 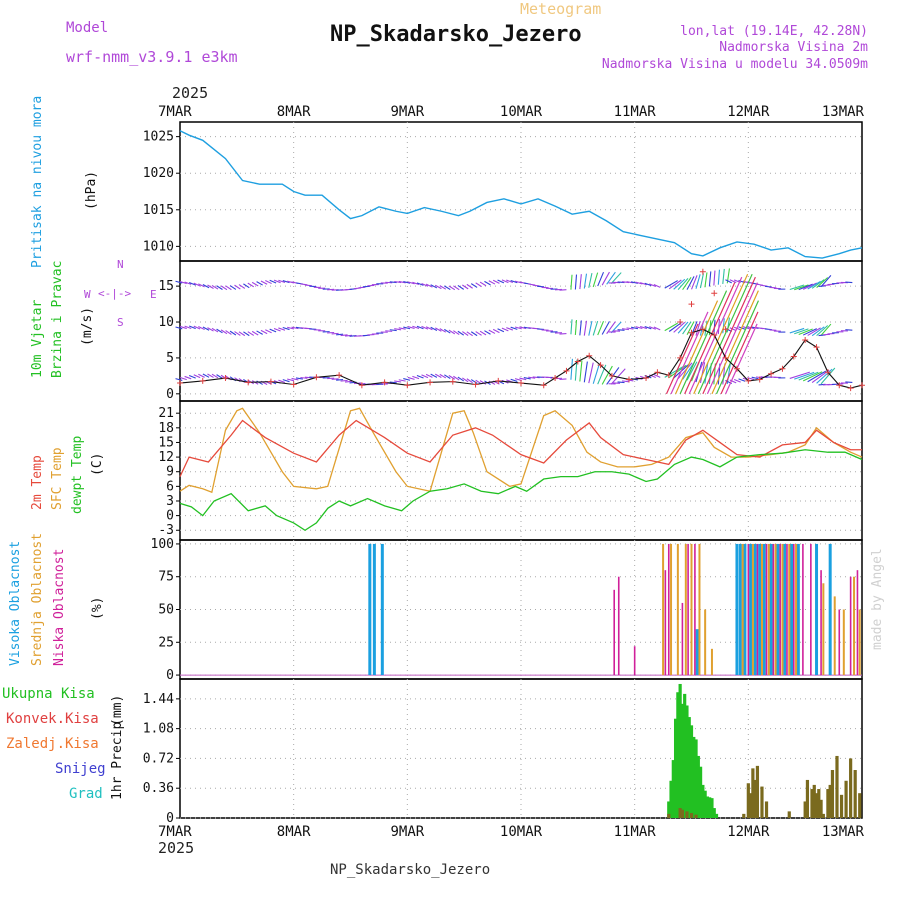 I want to click on day-label-bottom: 9MAR, so click(x=407, y=832).